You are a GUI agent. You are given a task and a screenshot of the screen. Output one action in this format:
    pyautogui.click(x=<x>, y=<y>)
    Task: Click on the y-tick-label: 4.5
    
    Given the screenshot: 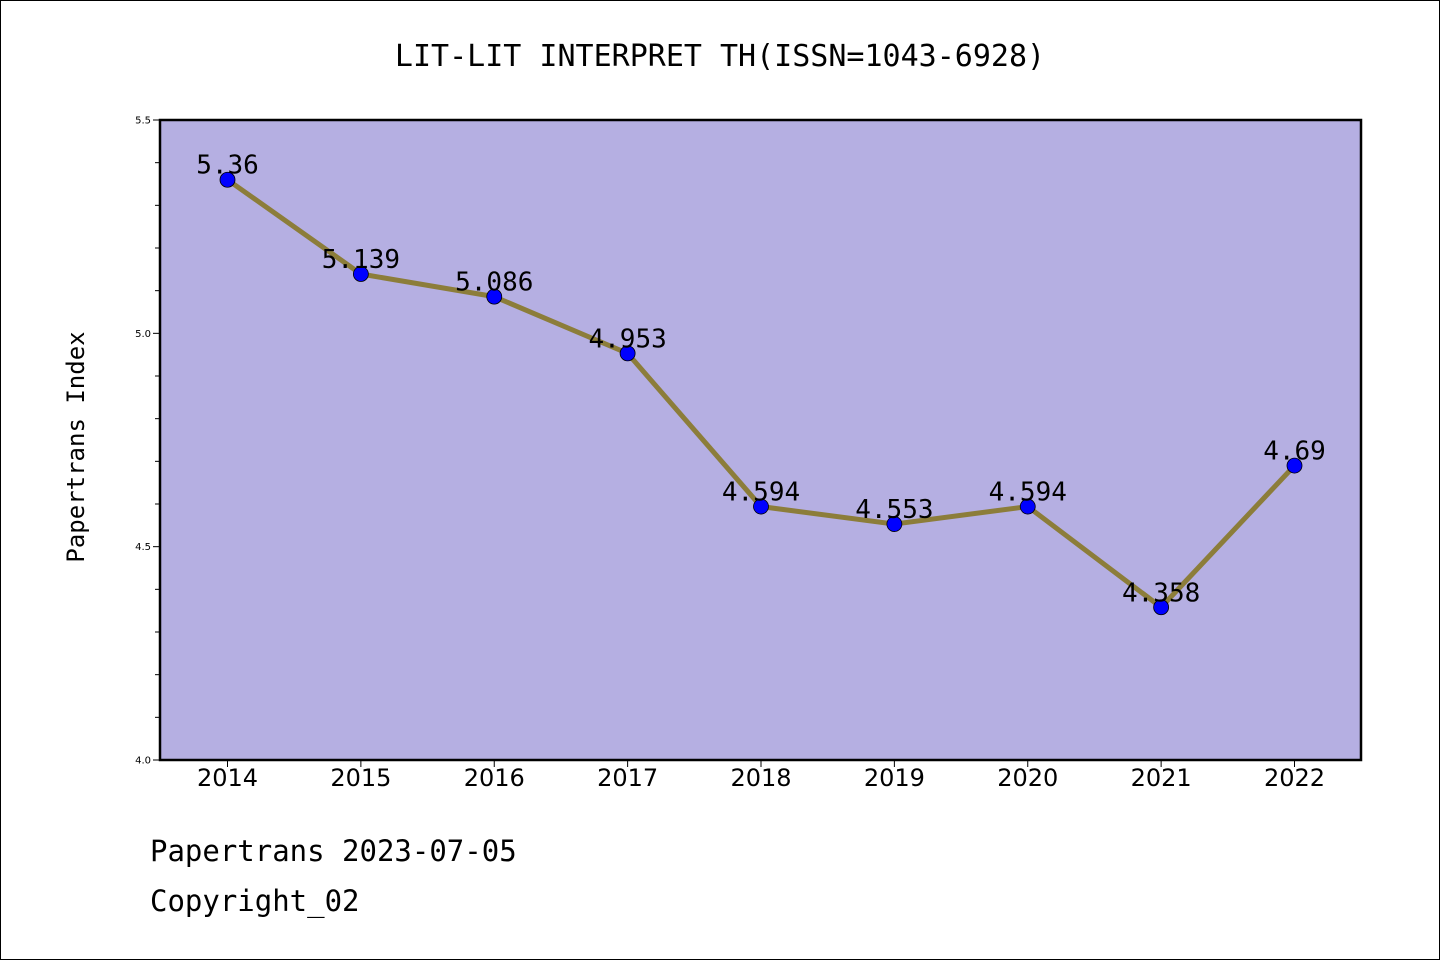 What is the action you would take?
    pyautogui.click(x=143, y=547)
    